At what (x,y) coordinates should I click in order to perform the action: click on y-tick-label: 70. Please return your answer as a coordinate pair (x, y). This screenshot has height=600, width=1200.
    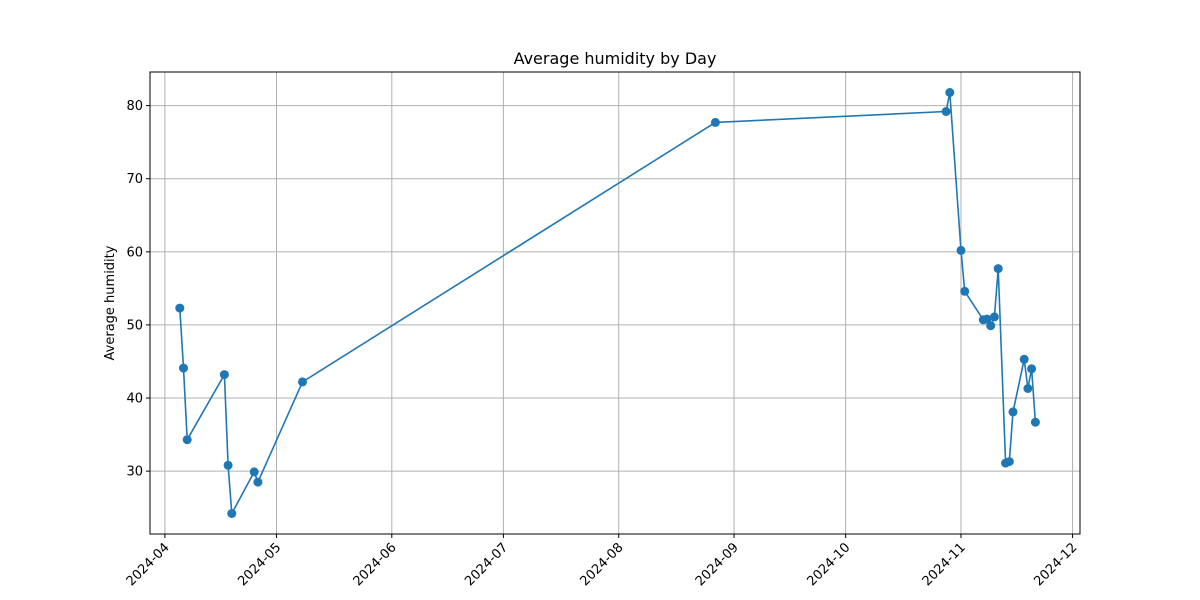
    Looking at the image, I should click on (134, 179).